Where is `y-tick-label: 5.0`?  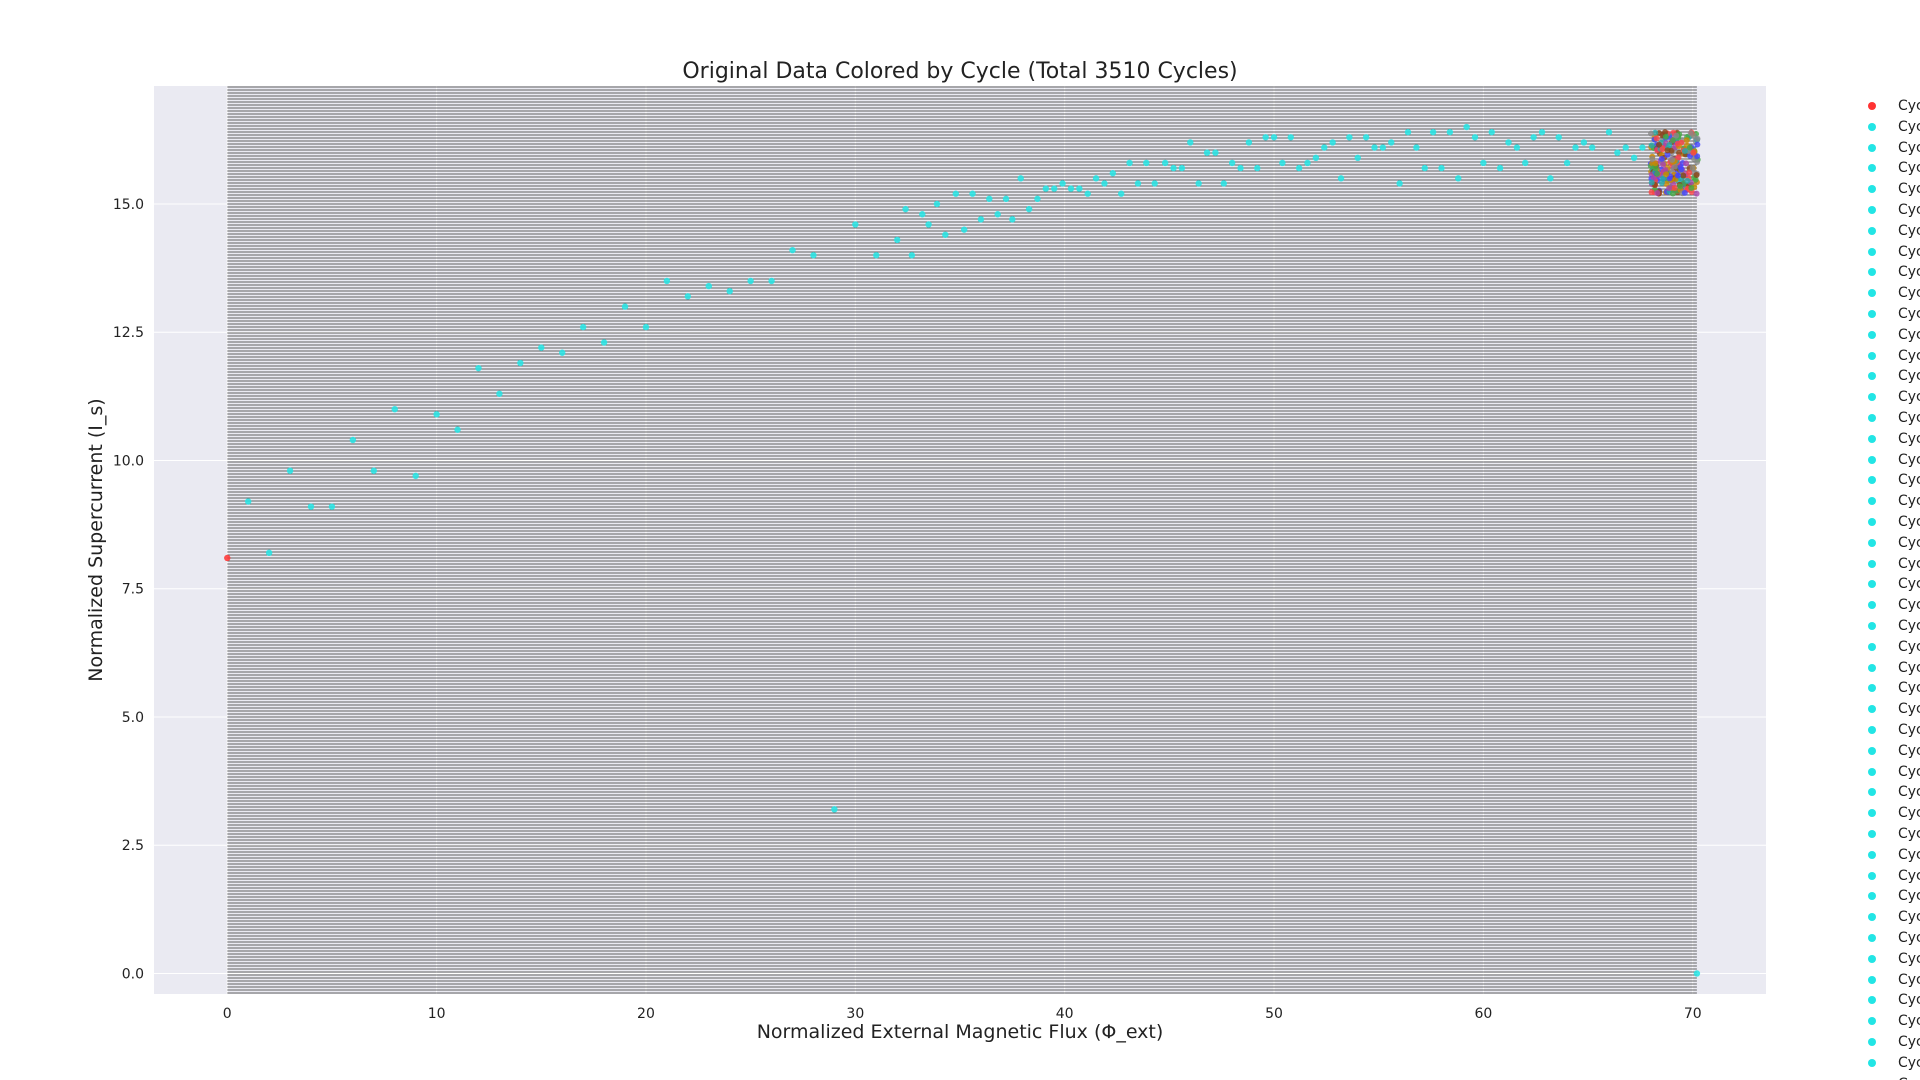
y-tick-label: 5.0 is located at coordinates (133, 718).